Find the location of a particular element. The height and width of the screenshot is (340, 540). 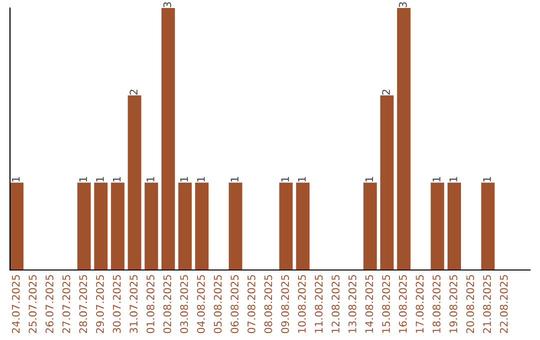

x-tick-label: 27.07.2025 is located at coordinates (66, 304).